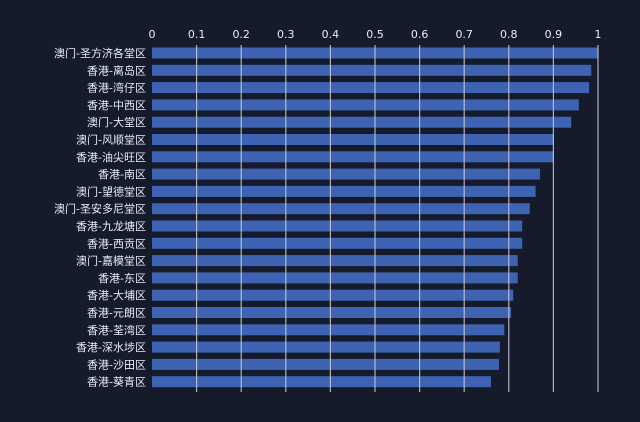 This screenshot has width=640, height=422. I want to click on x-tick-label: 0.2, so click(241, 34).